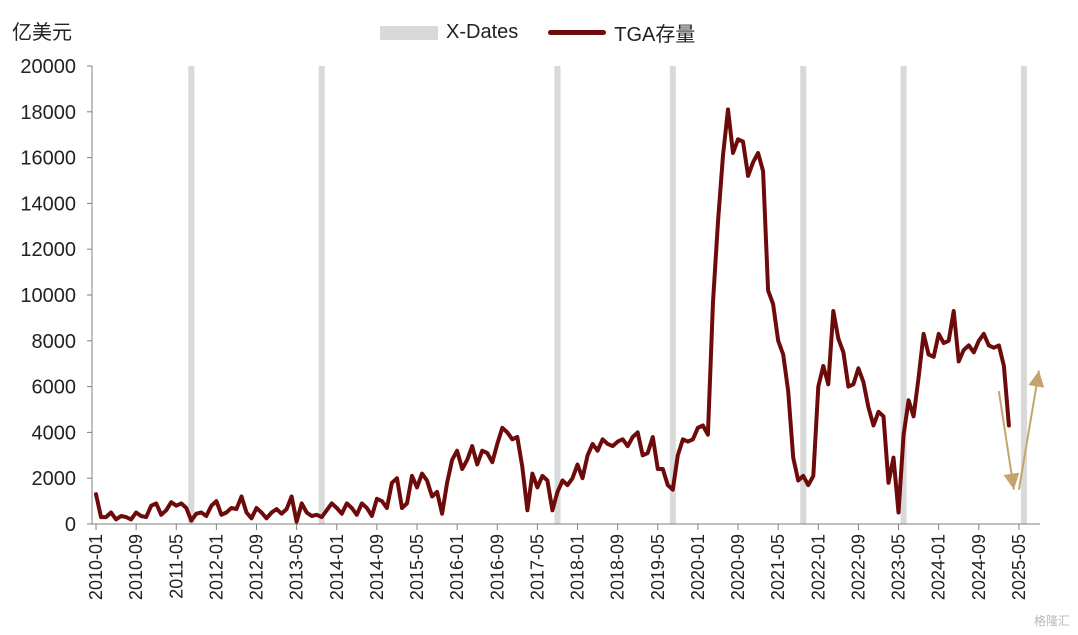 The width and height of the screenshot is (1078, 635). What do you see at coordinates (577, 32) in the screenshot?
I see `legend-swatch-tga` at bounding box center [577, 32].